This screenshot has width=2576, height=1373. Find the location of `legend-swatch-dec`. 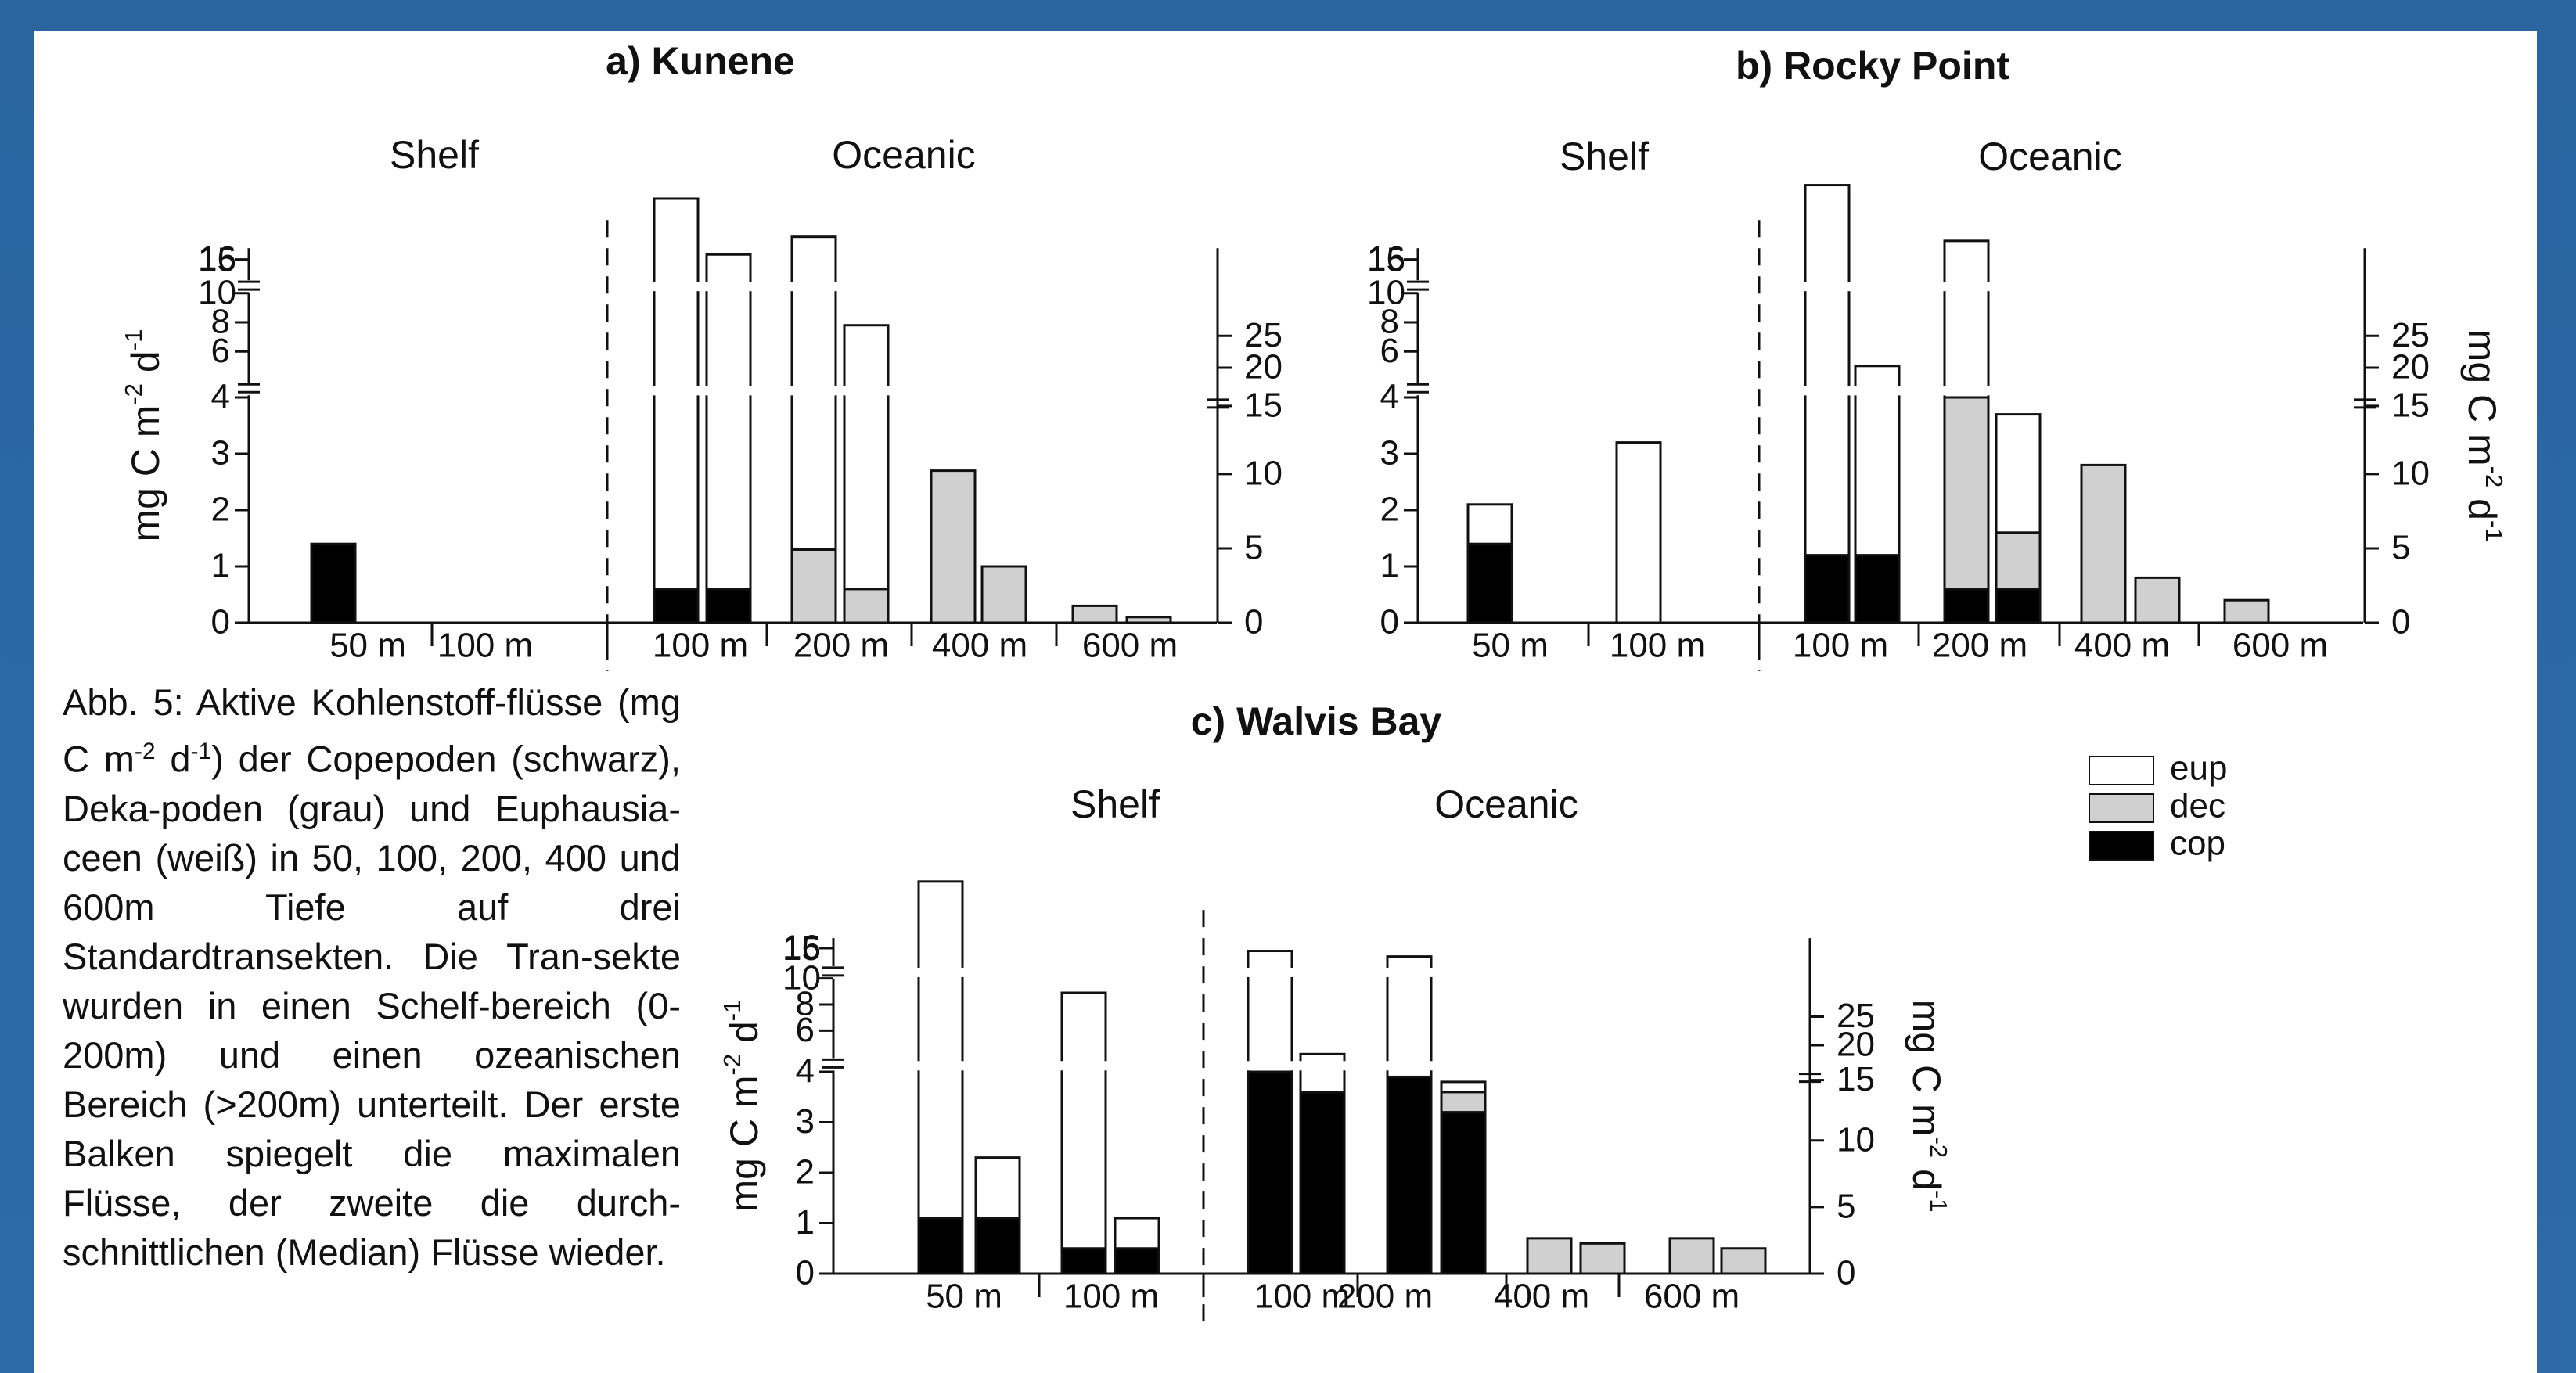

legend-swatch-dec is located at coordinates (2121, 808).